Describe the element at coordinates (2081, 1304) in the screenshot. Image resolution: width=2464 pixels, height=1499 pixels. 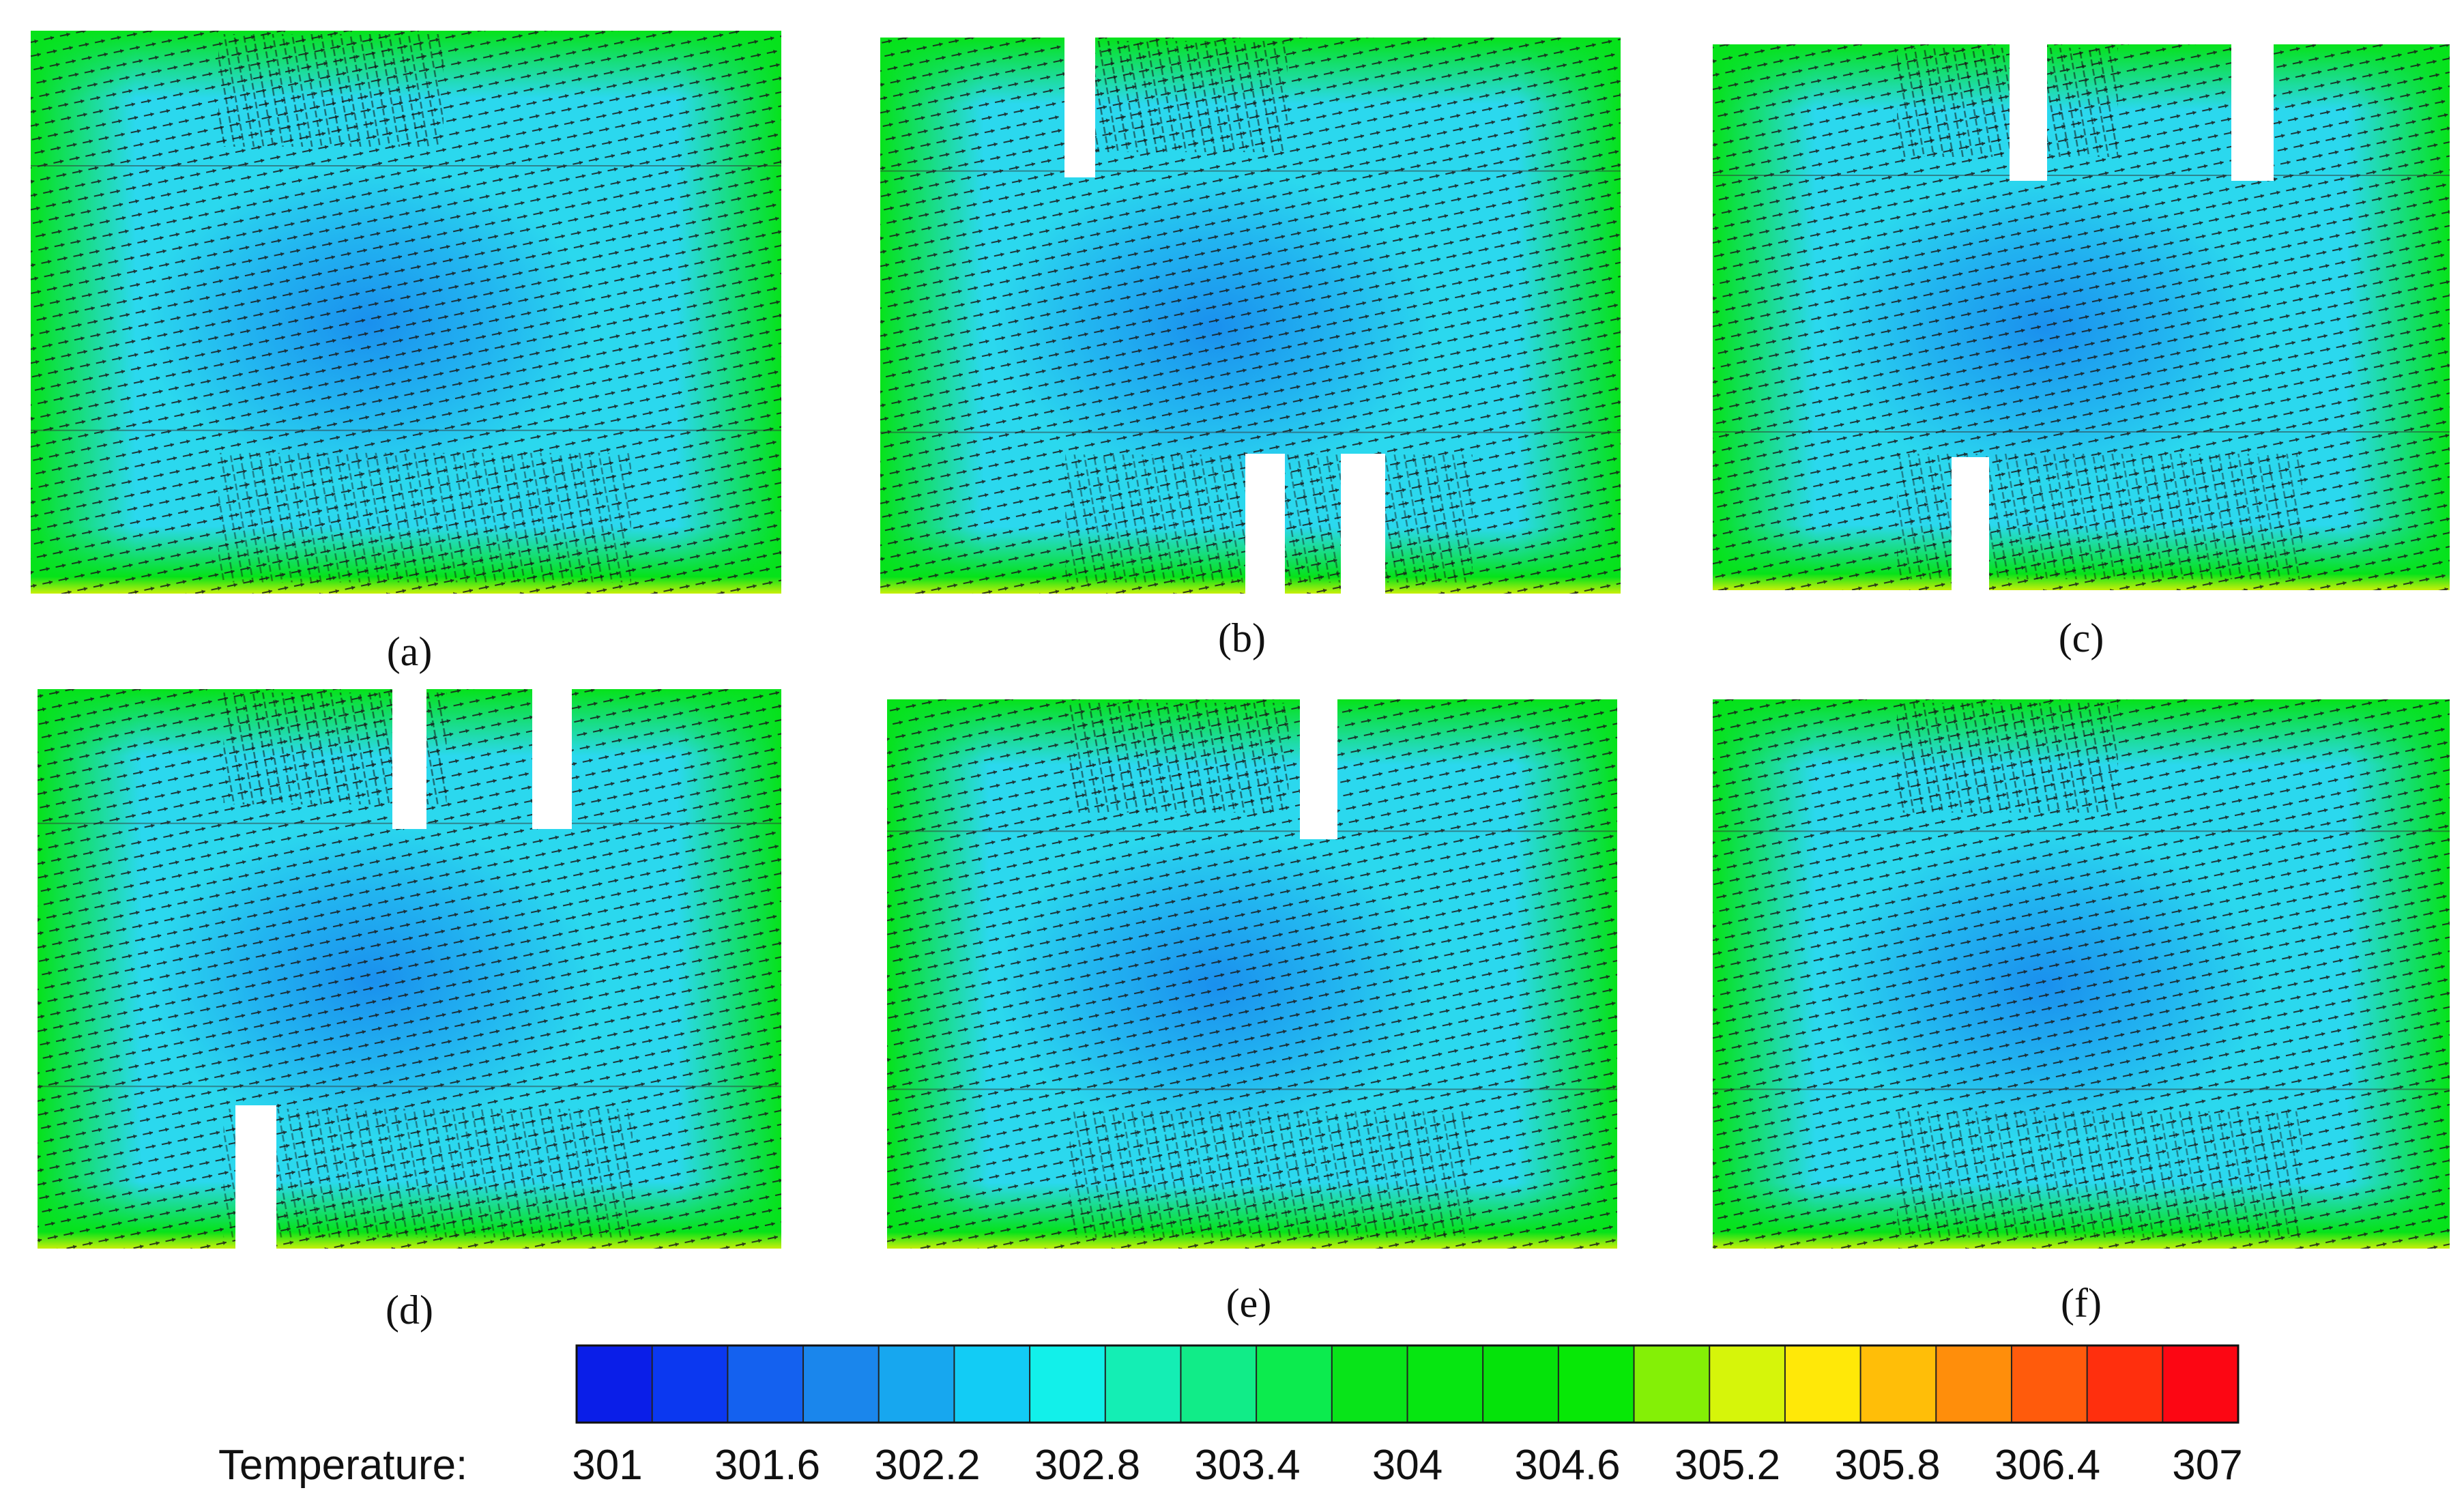
I see `panel-label: (f)` at that location.